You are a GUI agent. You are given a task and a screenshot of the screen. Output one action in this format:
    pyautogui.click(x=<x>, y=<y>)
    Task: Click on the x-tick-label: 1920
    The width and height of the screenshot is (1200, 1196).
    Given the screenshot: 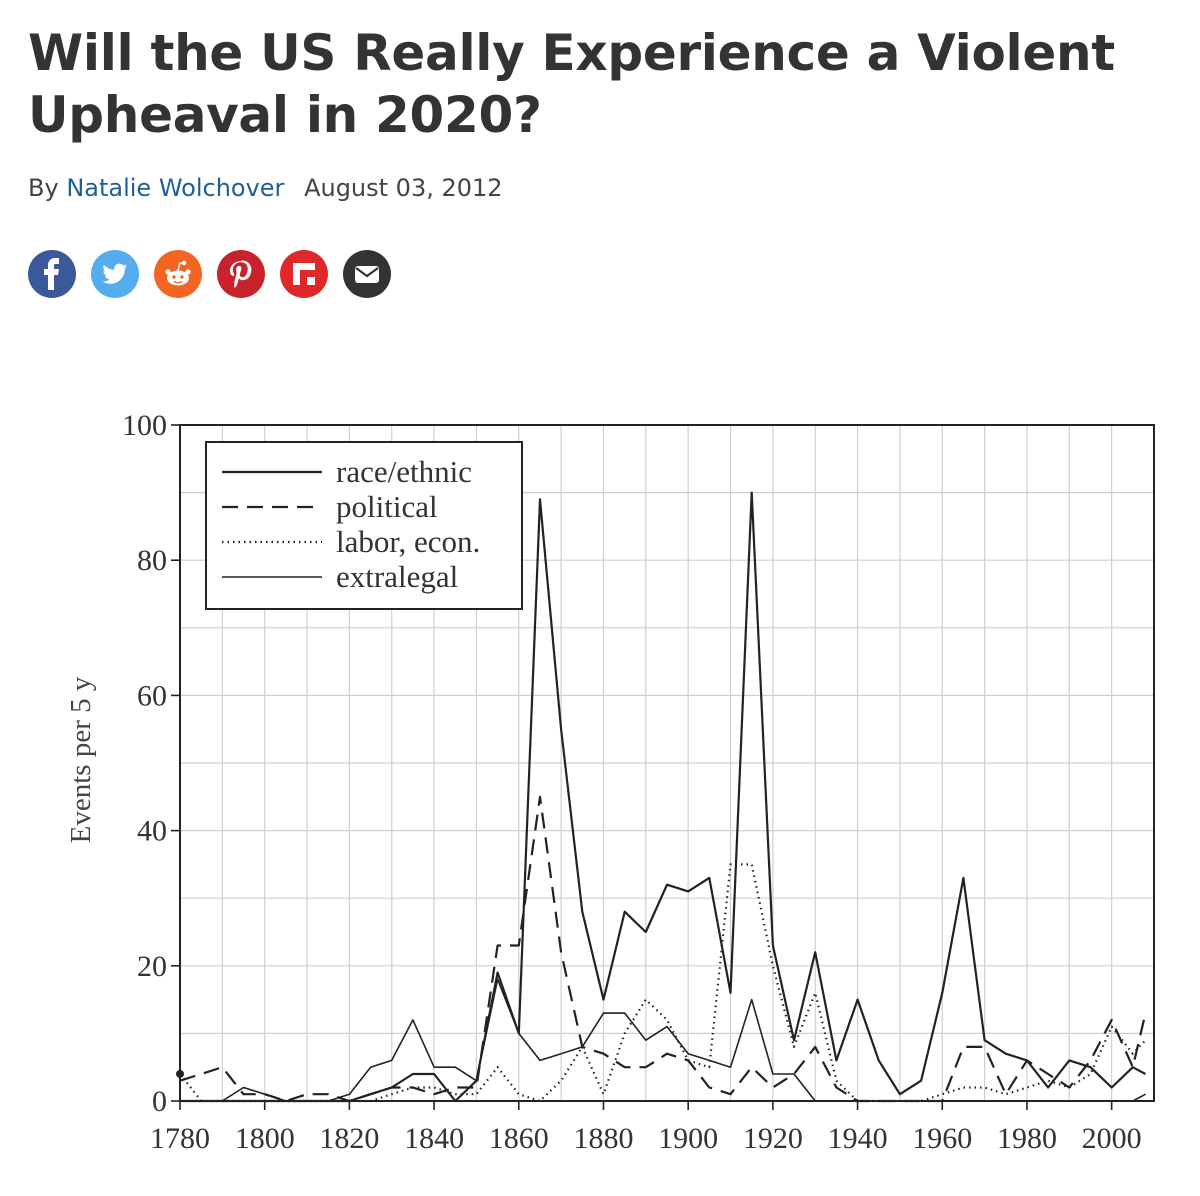 What is the action you would take?
    pyautogui.click(x=773, y=1138)
    